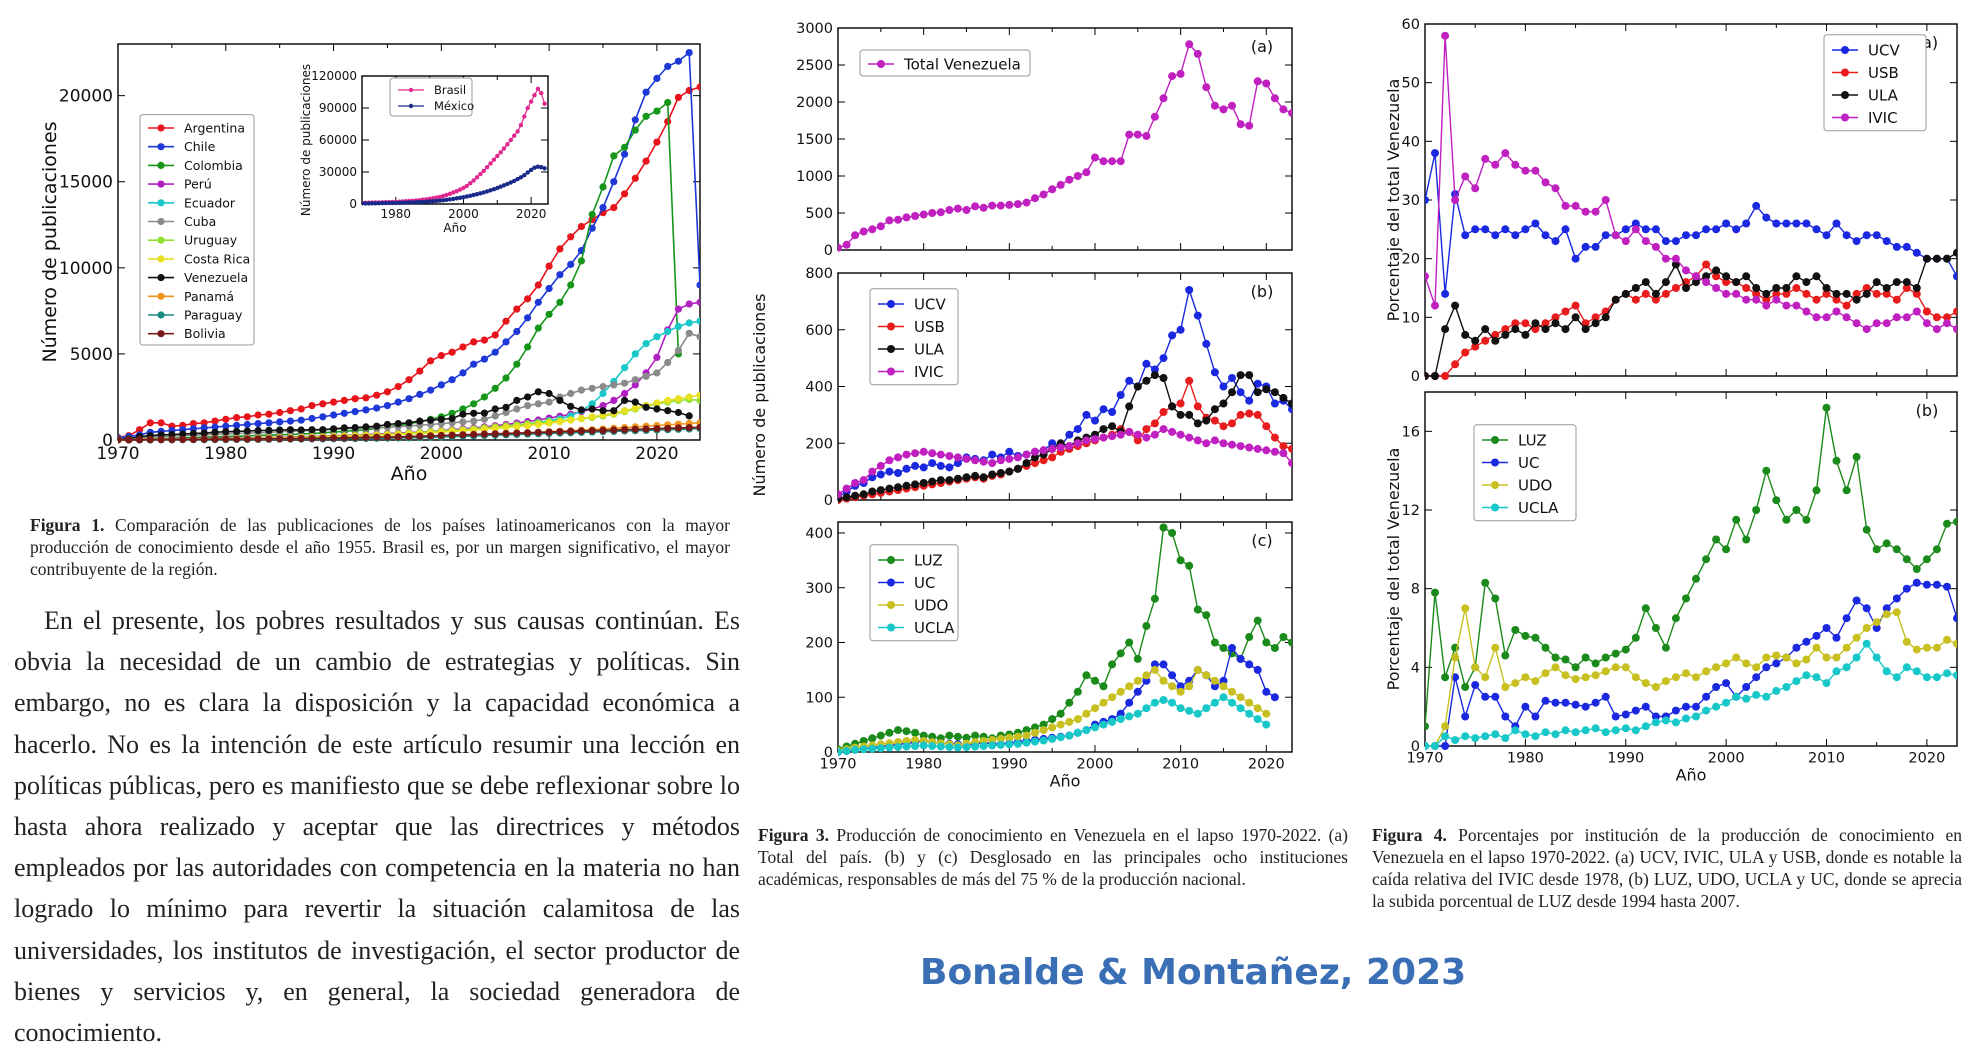 This screenshot has width=1974, height=1054. Describe the element at coordinates (495, 428) in the screenshot. I see `fig1-main-point-costa-rica` at that location.